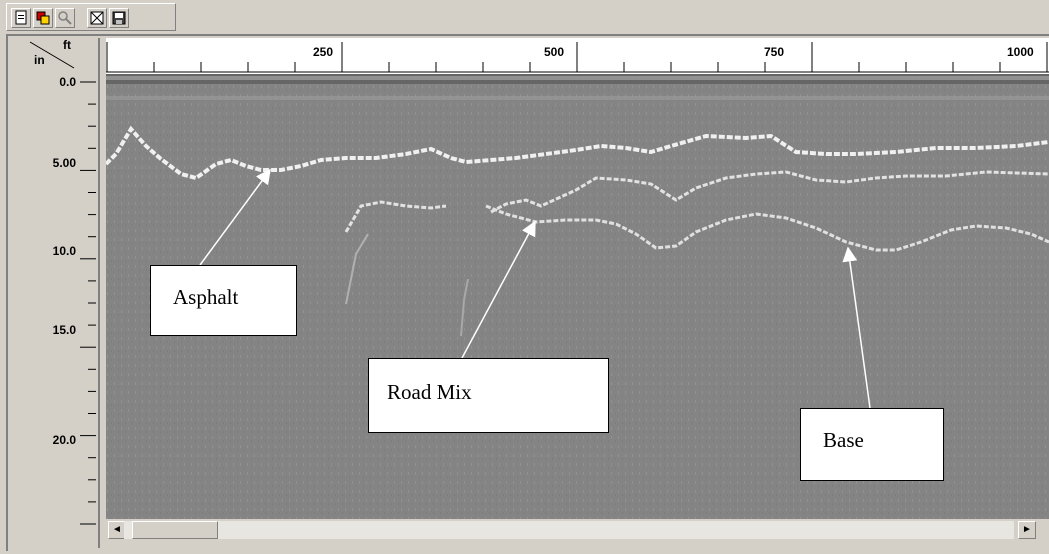 The height and width of the screenshot is (554, 1049). What do you see at coordinates (97, 18) in the screenshot?
I see `grid-icon` at bounding box center [97, 18].